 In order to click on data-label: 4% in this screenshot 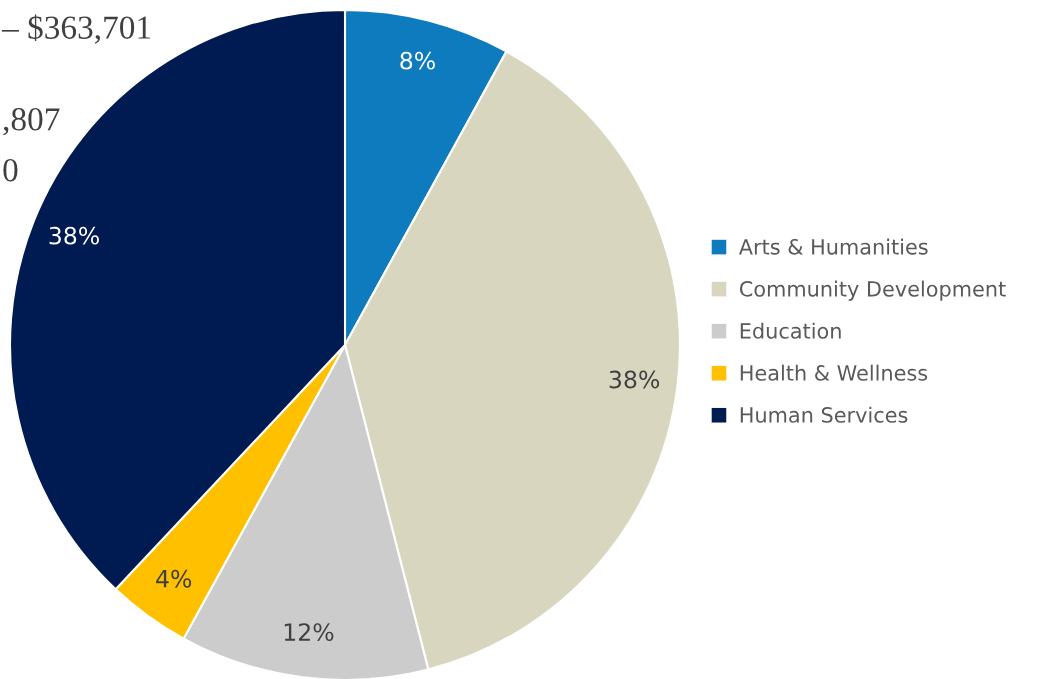, I will do `click(174, 578)`.